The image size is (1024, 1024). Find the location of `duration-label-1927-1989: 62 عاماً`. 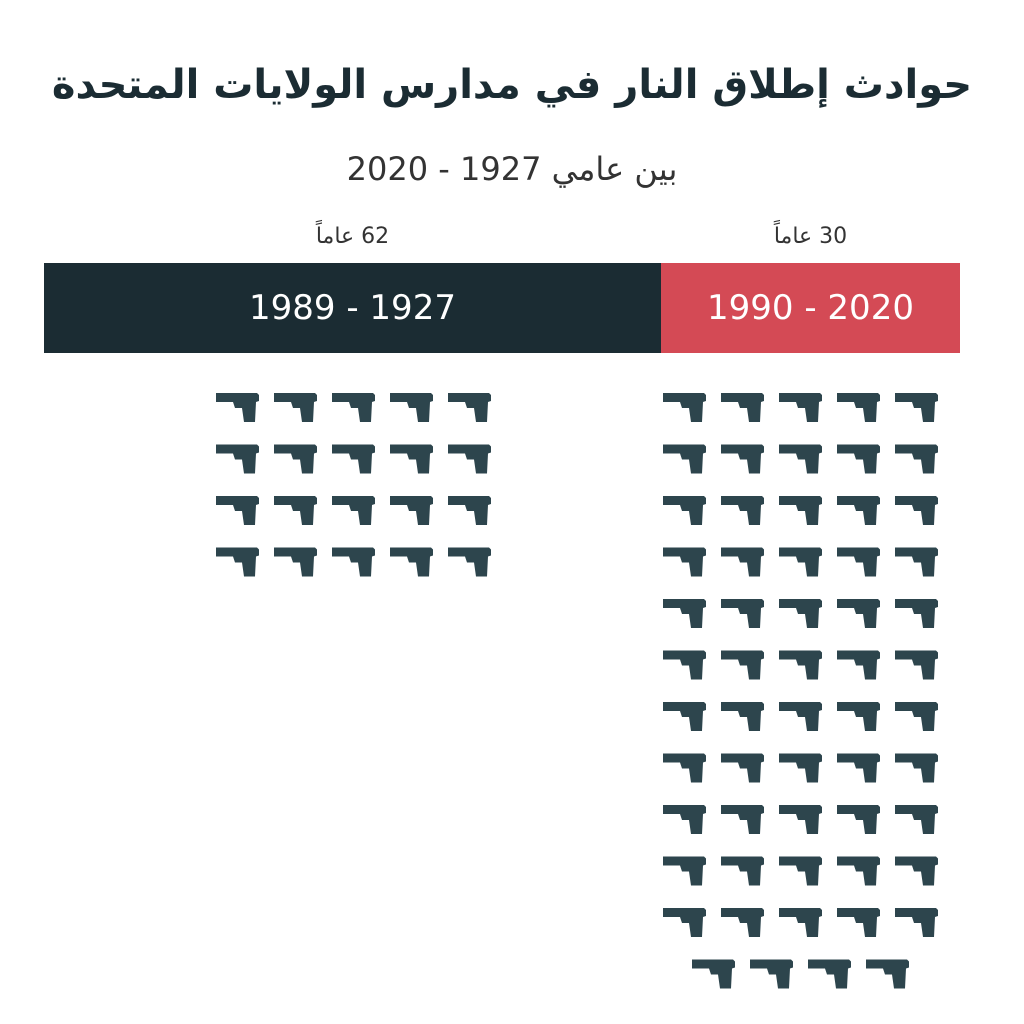

duration-label-1927-1989: 62 عاماً is located at coordinates (352, 236).